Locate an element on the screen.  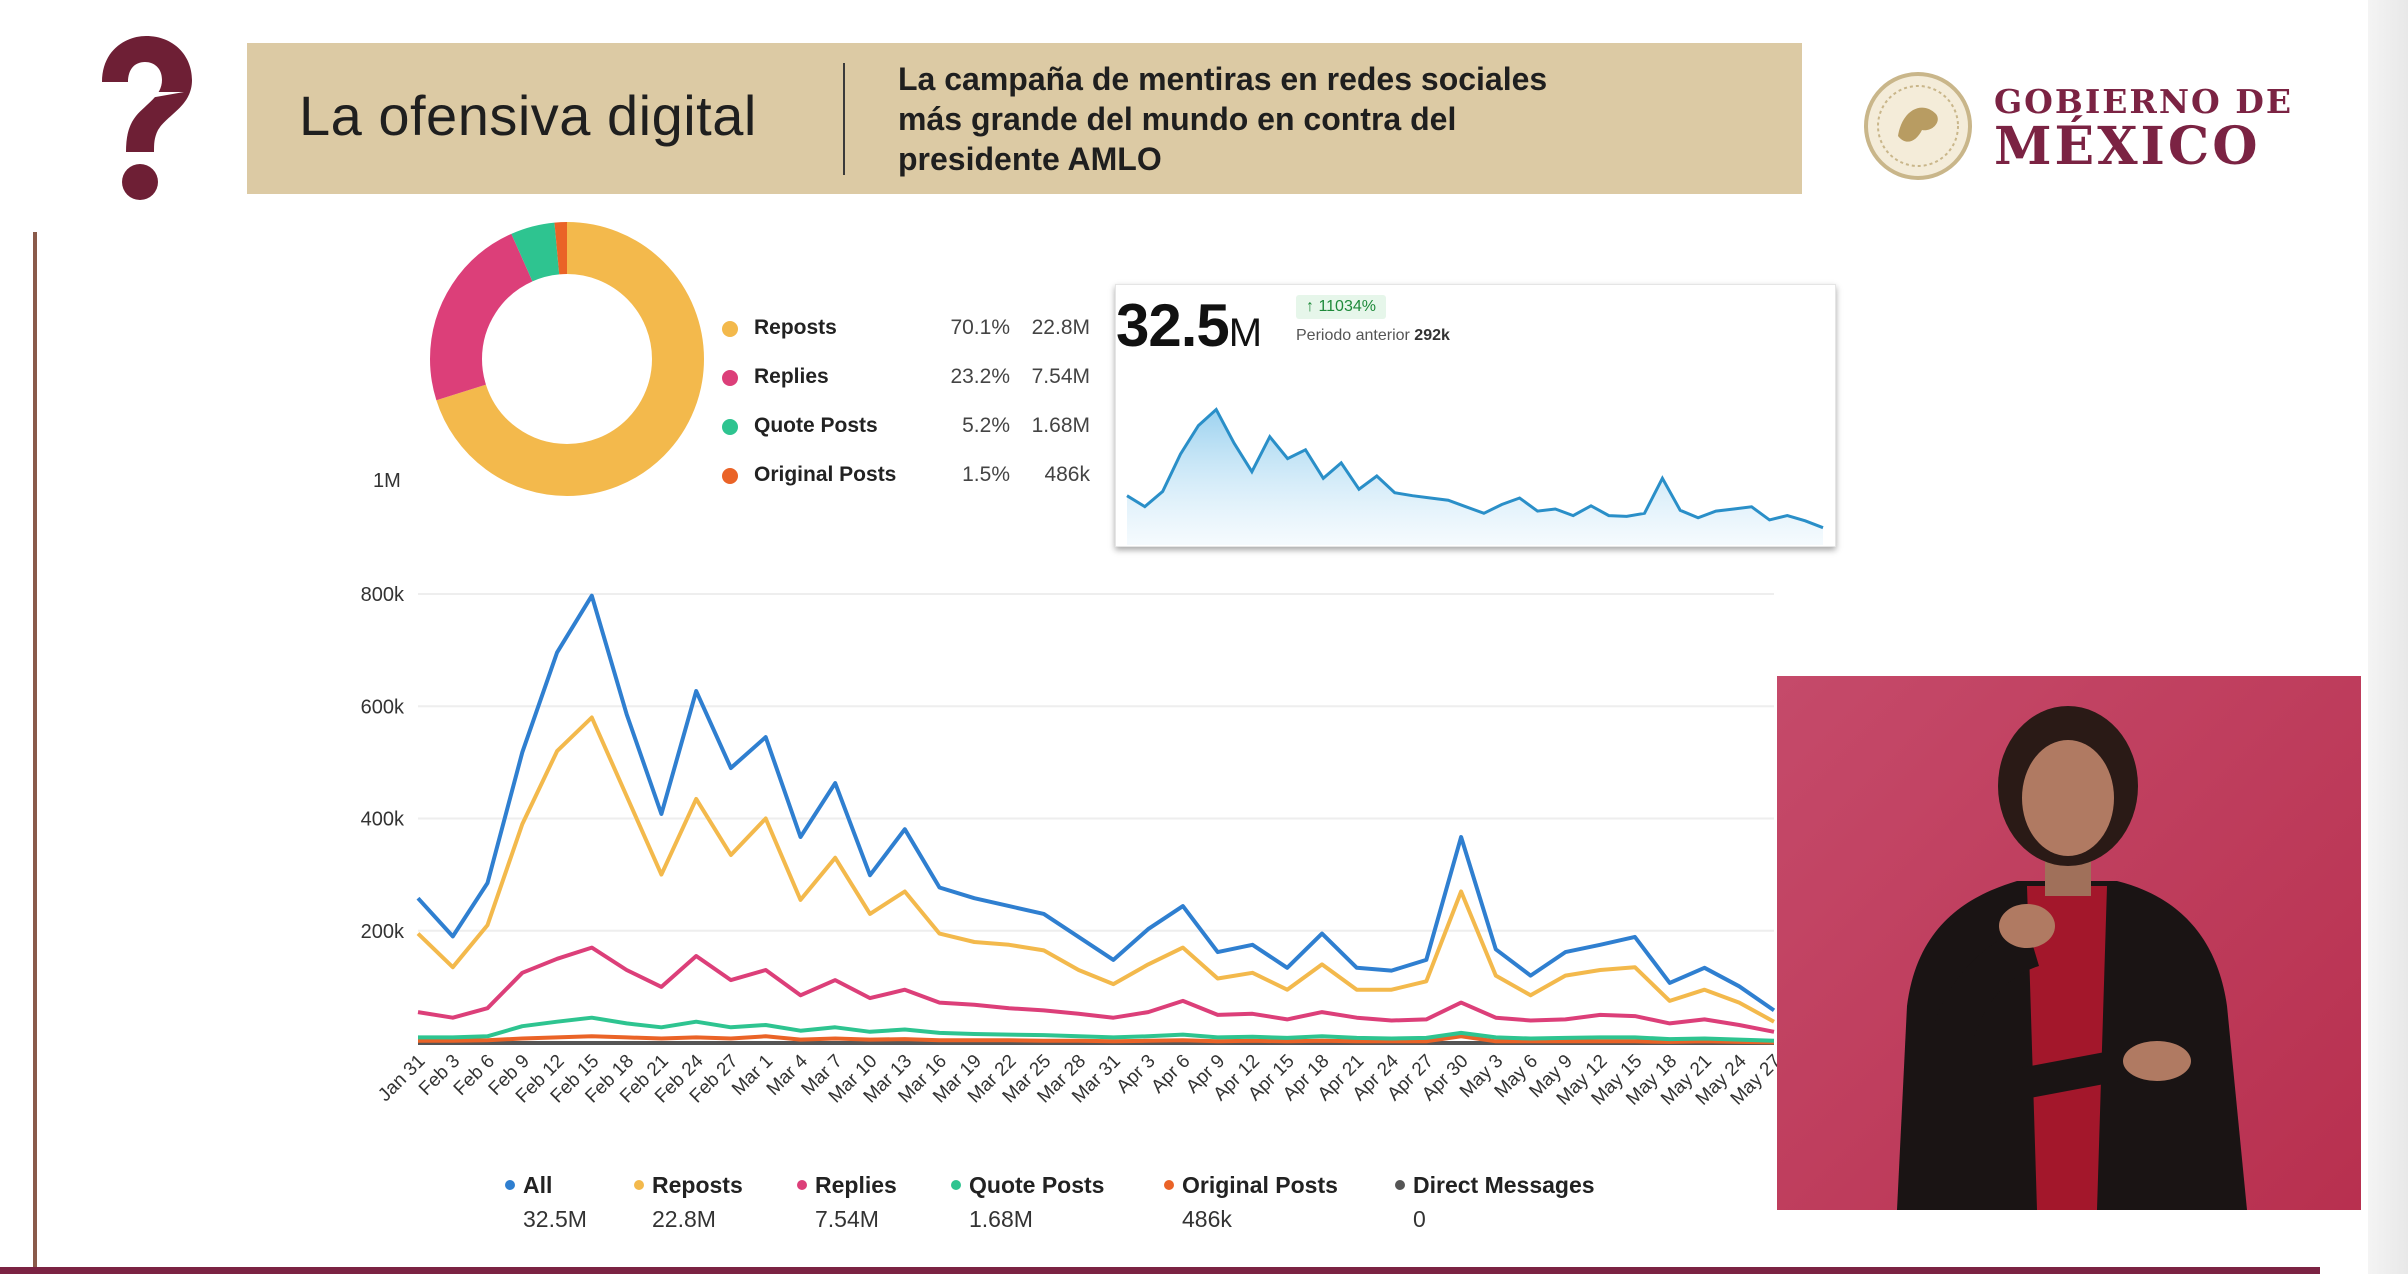
legend-pct: 5.2% is located at coordinates (986, 425).